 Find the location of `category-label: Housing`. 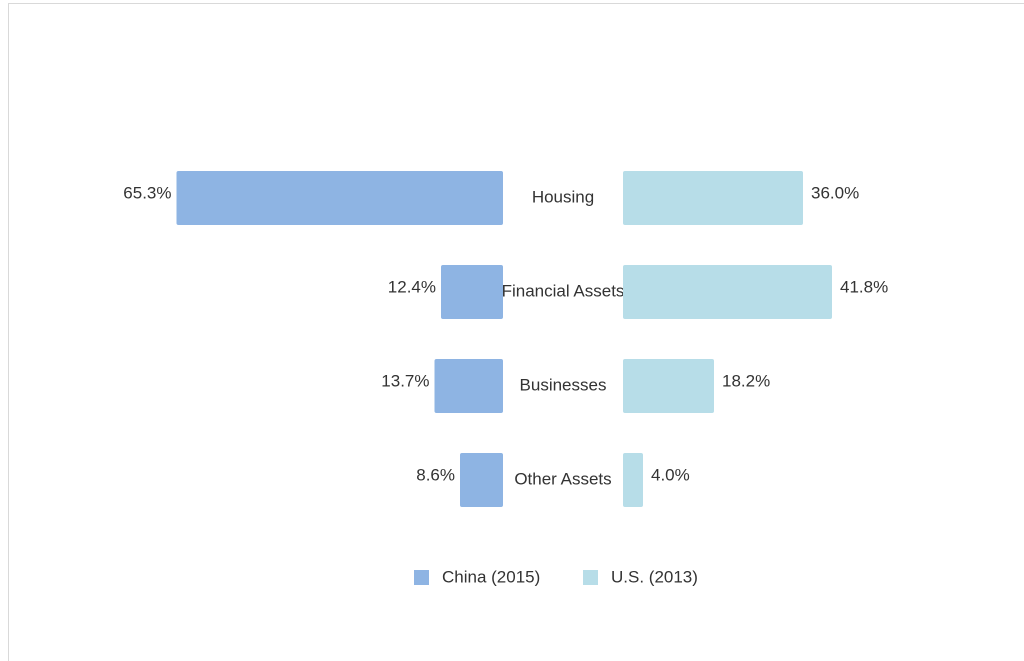

category-label: Housing is located at coordinates (563, 196).